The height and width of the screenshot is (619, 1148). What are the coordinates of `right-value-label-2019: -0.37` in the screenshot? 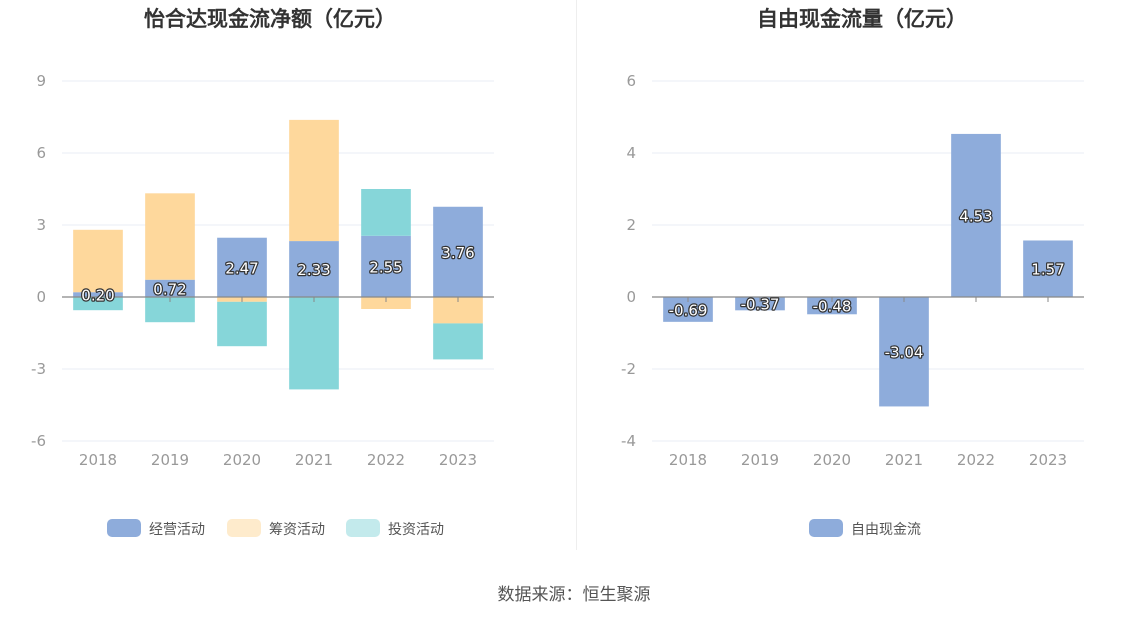 It's located at (760, 305).